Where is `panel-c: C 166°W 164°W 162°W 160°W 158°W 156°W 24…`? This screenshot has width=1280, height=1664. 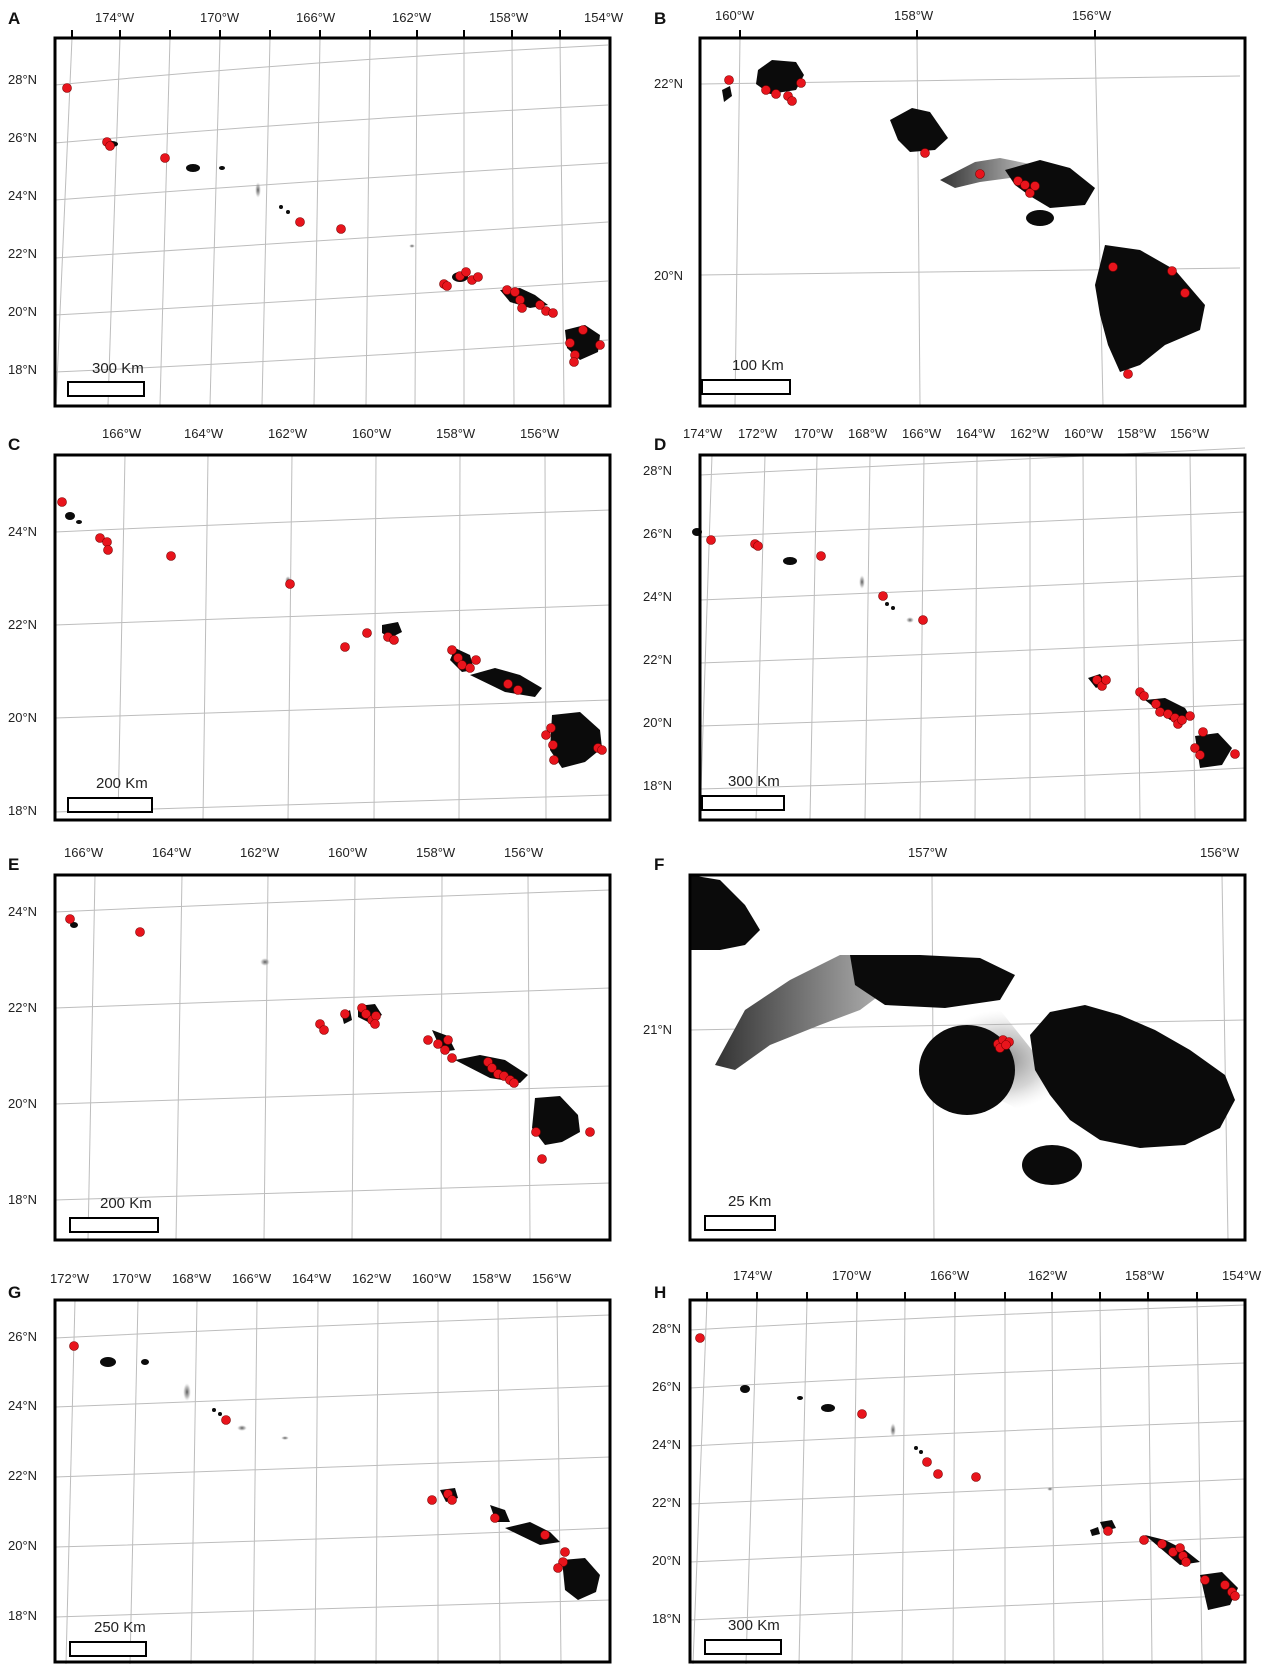
panel-c: C 166°W 164°W 162°W 160°W 158°W 156°W 24… is located at coordinates (310, 624).